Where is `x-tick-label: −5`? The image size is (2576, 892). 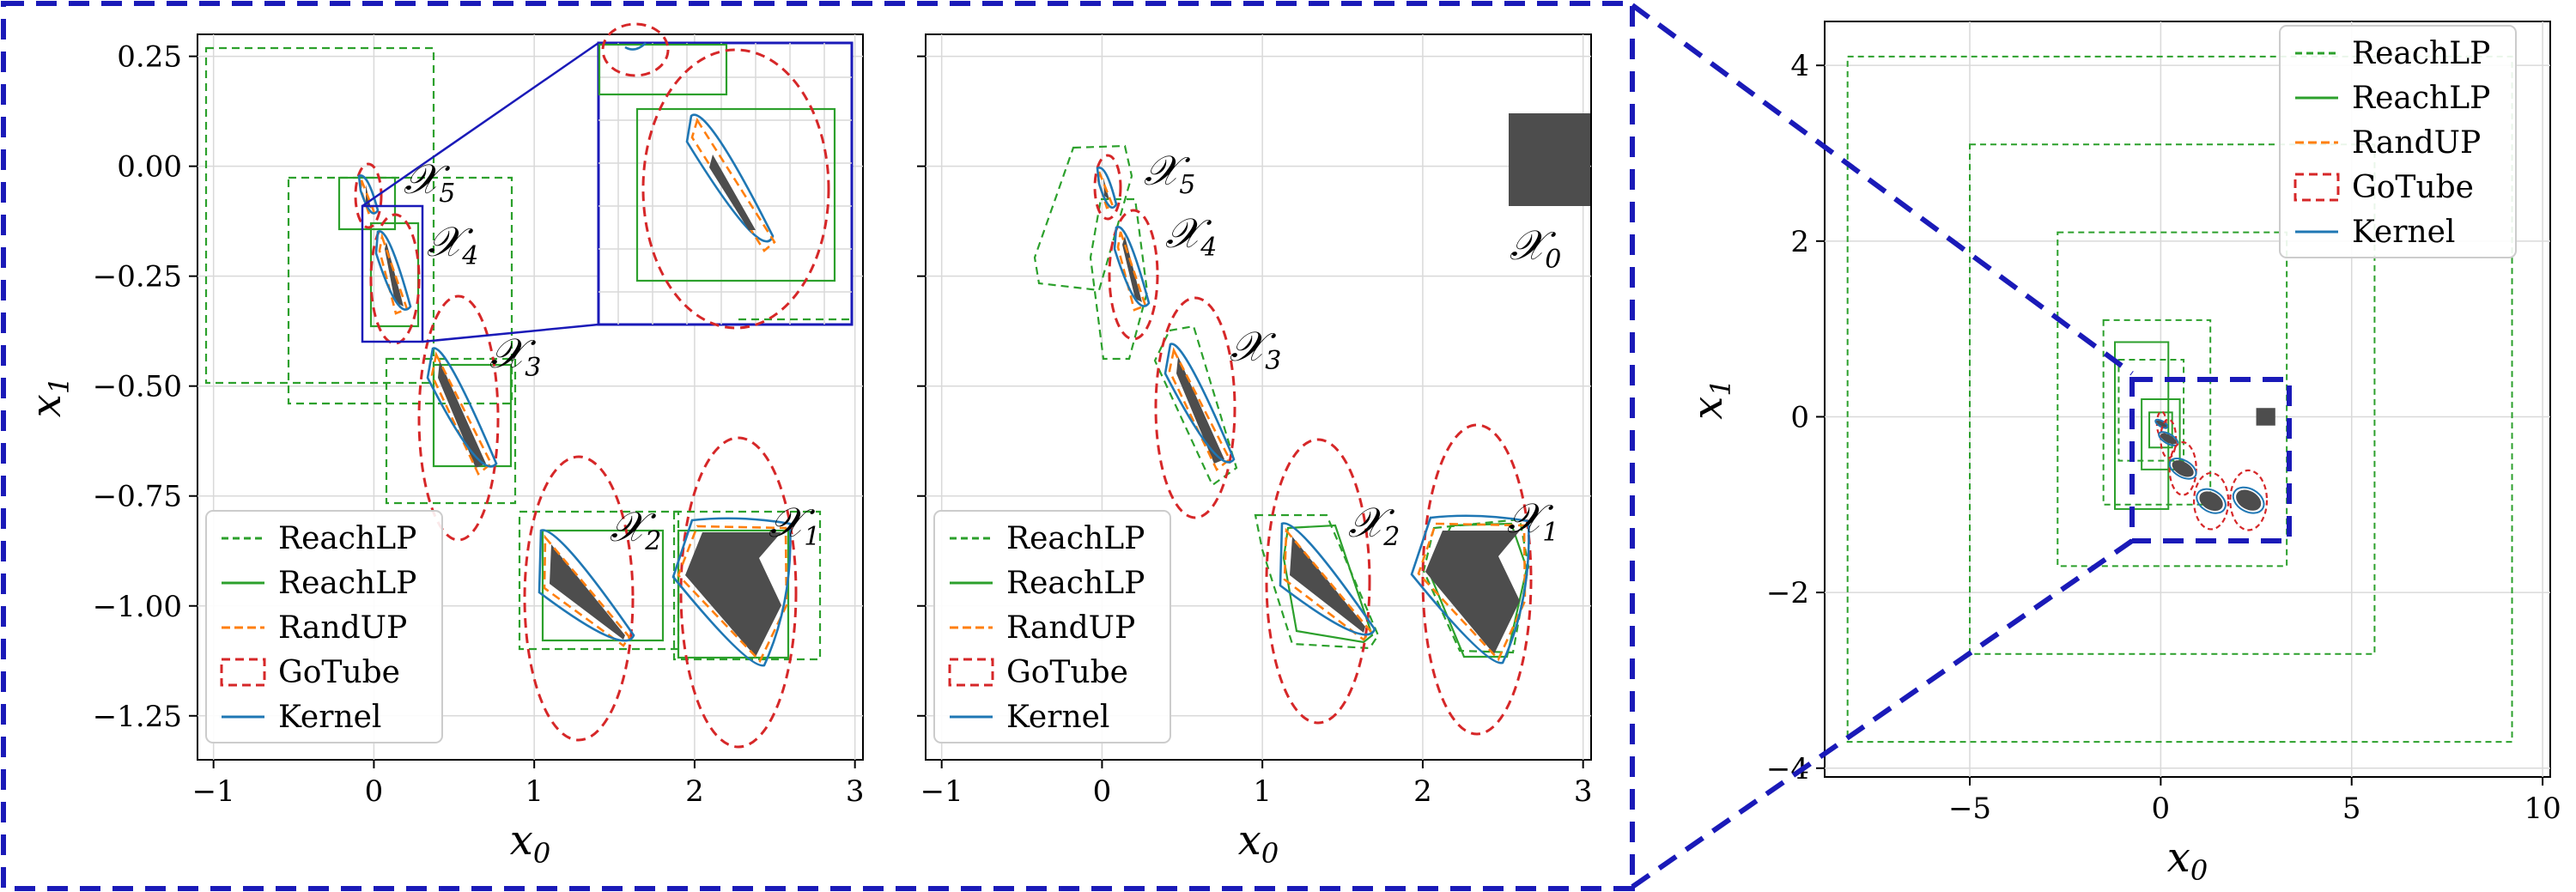 x-tick-label: −5 is located at coordinates (1969, 809).